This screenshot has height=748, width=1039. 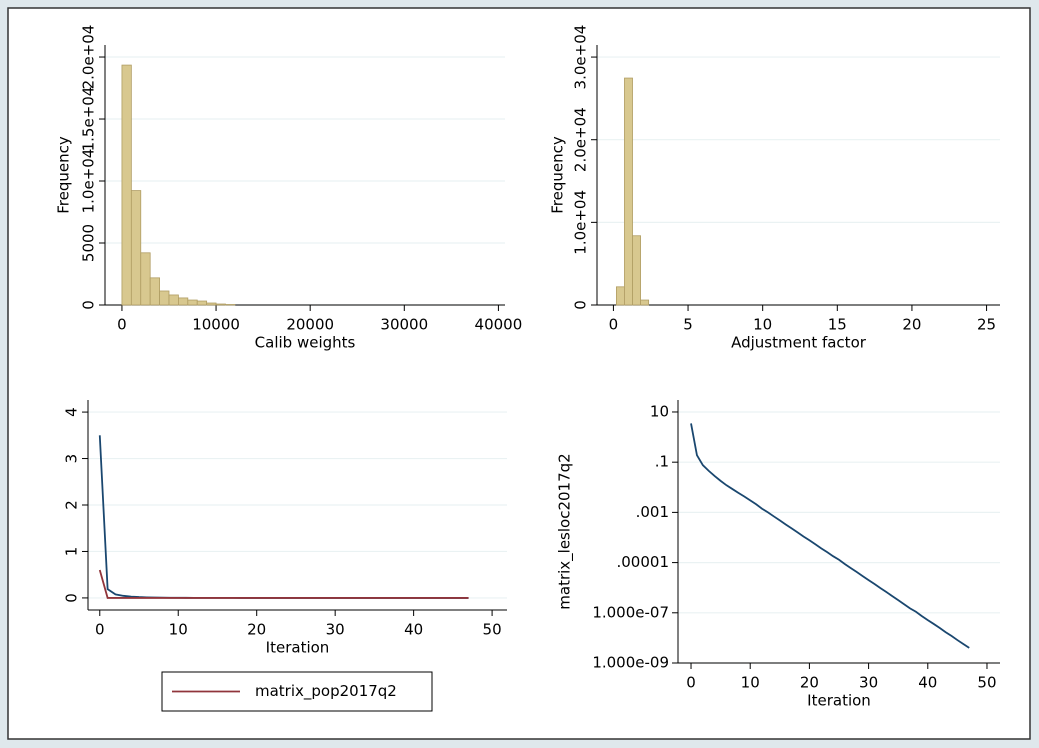 I want to click on y-tick-label: .1, so click(x=662, y=462).